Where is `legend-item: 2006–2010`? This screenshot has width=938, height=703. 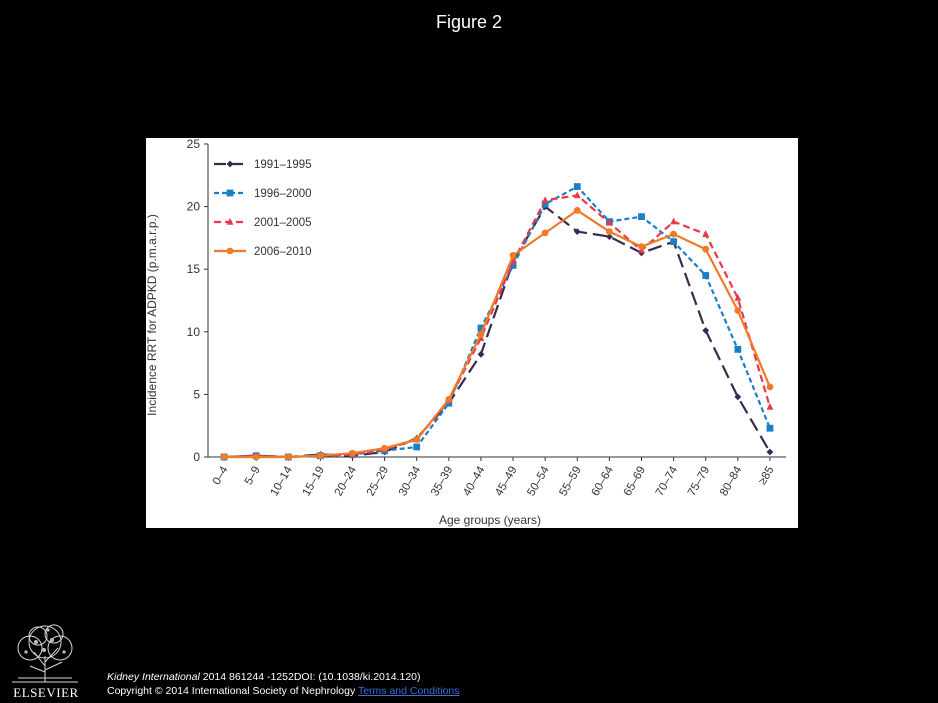 legend-item: 2006–2010 is located at coordinates (263, 252).